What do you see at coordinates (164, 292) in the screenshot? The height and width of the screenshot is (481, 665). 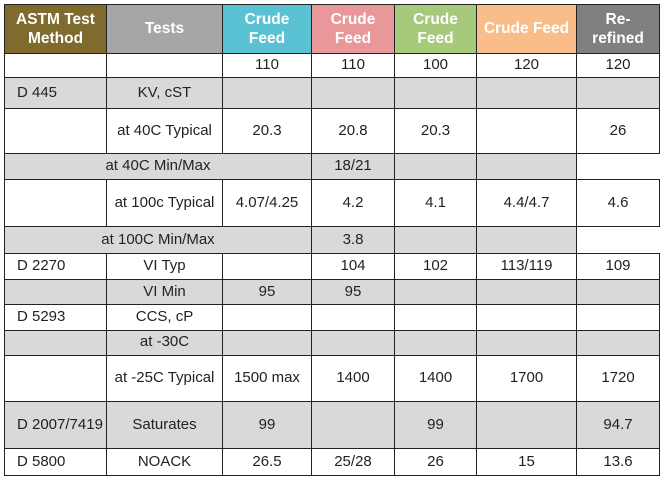 I see `test-label: VI Min` at bounding box center [164, 292].